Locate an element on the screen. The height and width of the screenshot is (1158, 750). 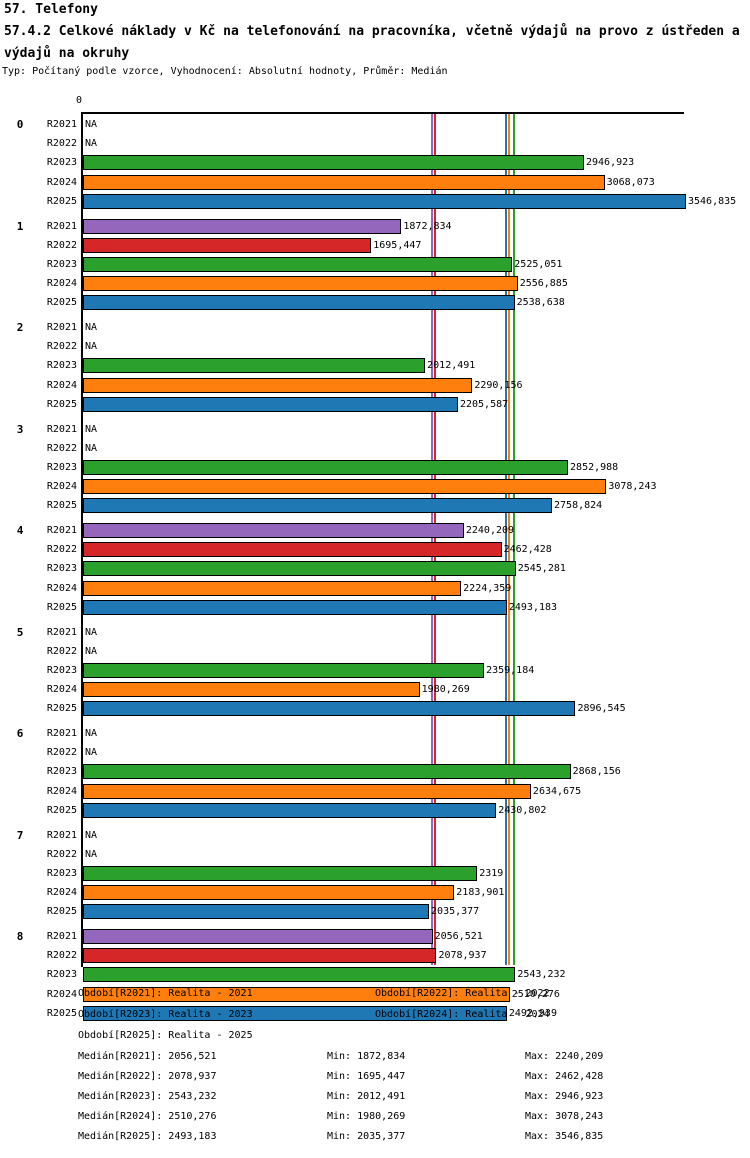
chart-row: R2025 2493,183 is located at coordinates (375, 607).